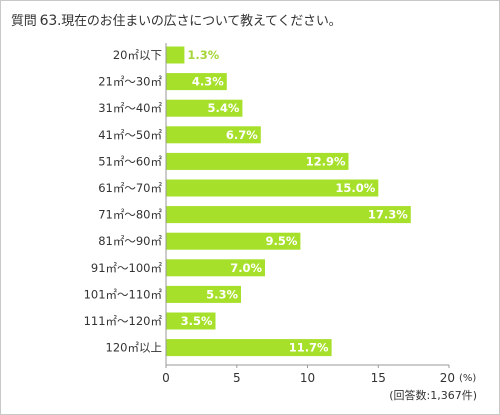 The height and width of the screenshot is (415, 500). What do you see at coordinates (223, 108) in the screenshot?
I see `value-label-3: 5.4%` at bounding box center [223, 108].